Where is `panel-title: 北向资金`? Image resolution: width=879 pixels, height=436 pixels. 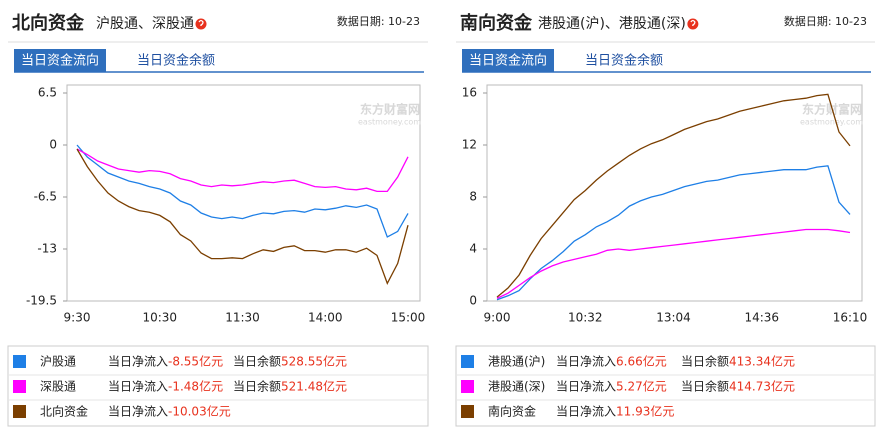
panel-title: 北向资金 is located at coordinates (48, 23).